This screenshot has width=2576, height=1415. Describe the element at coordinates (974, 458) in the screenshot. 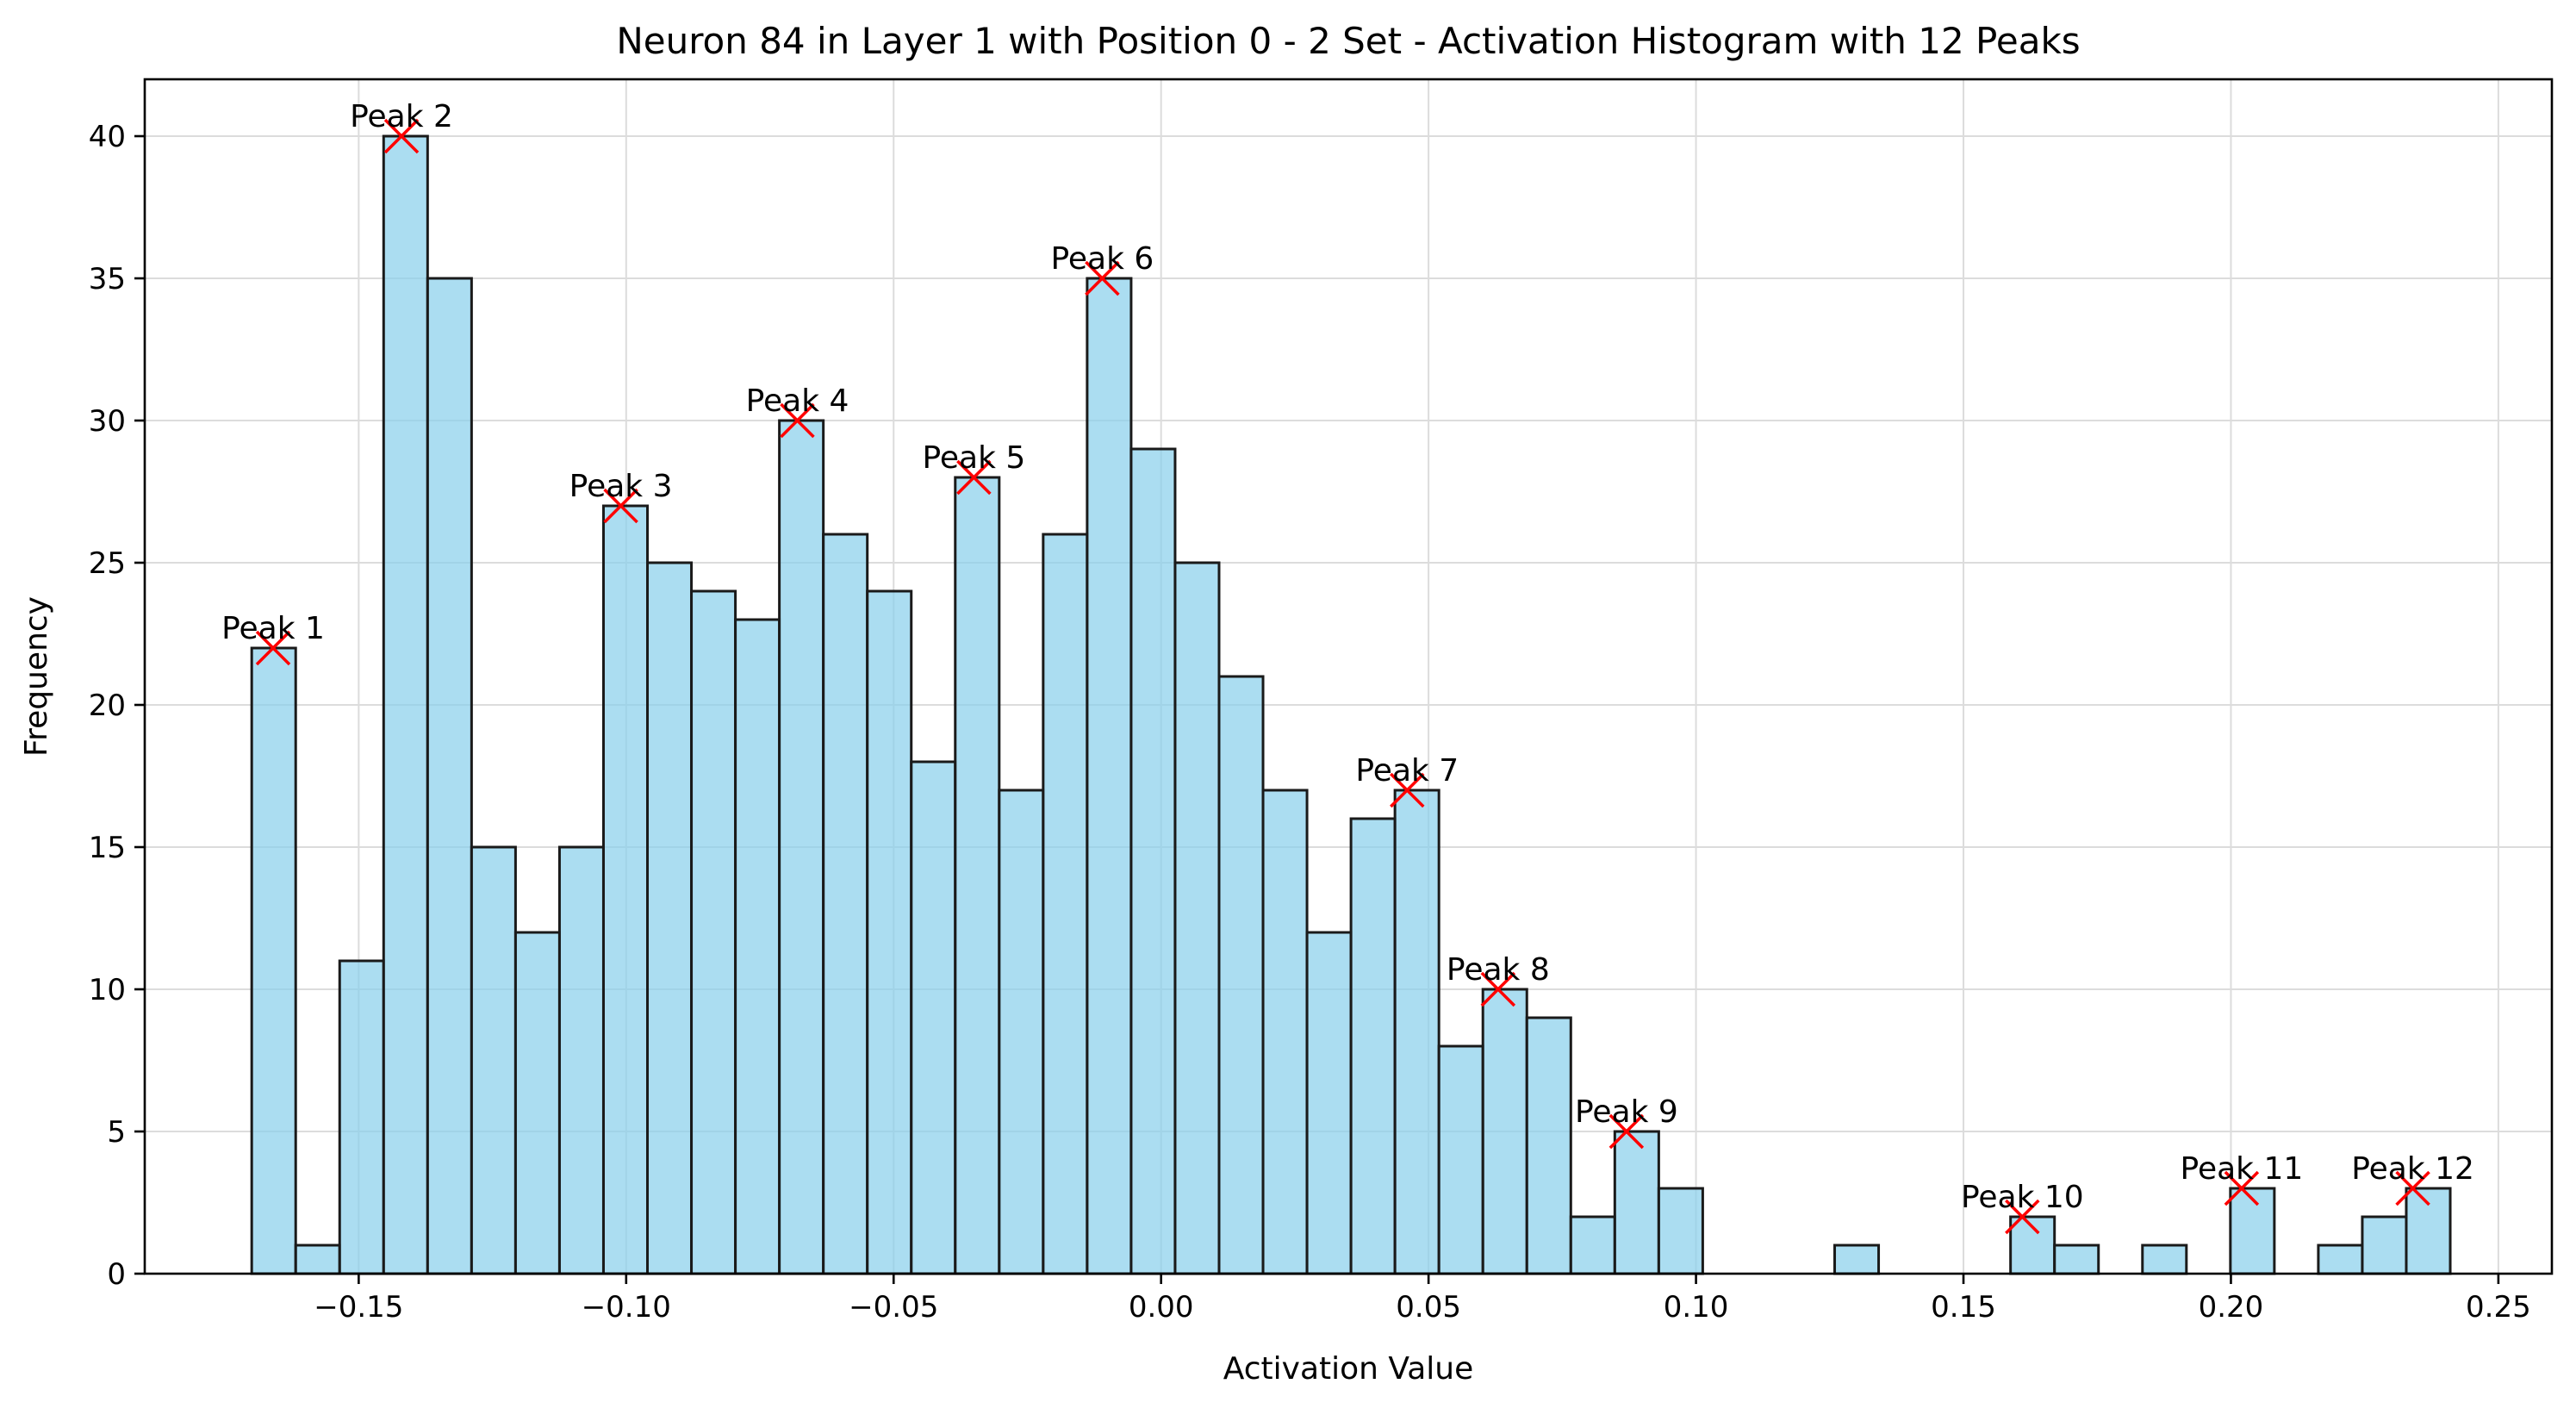

I see `peak-label: Peak 5` at that location.